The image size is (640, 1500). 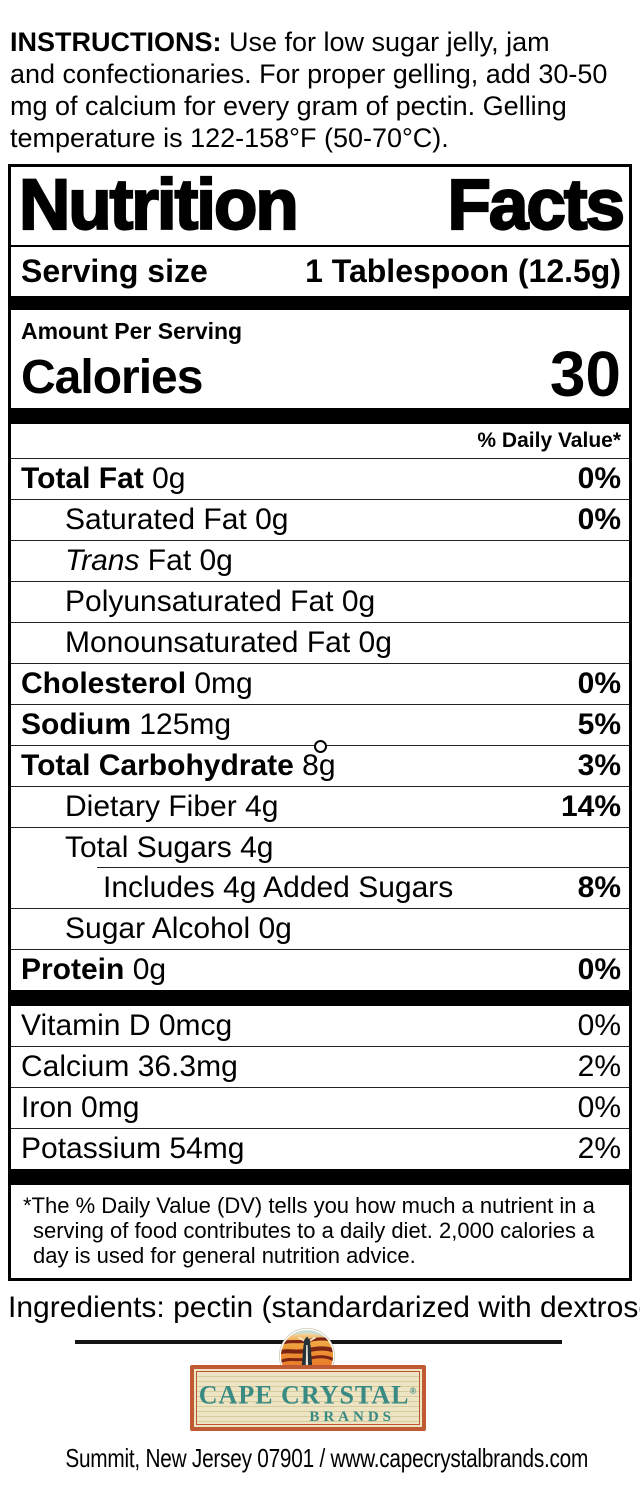 I want to click on nutrition-facts-title: Nutrition Facts, so click(x=320, y=207).